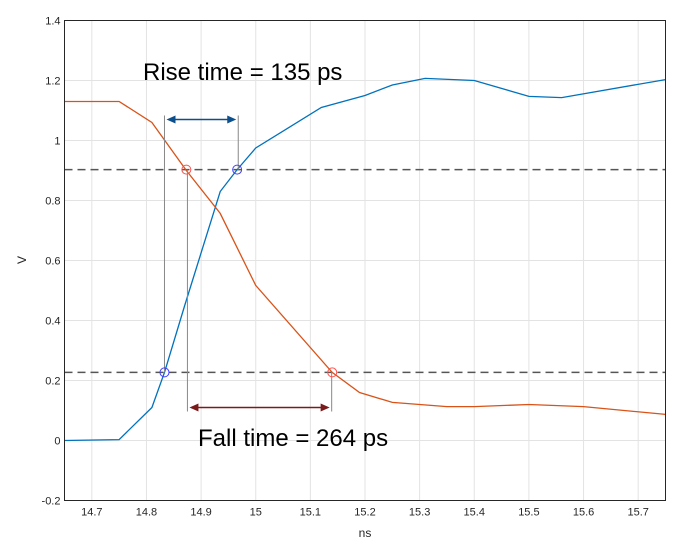 The width and height of the screenshot is (683, 550). What do you see at coordinates (52, 22) in the screenshot?
I see `y-tick-label: 1.4` at bounding box center [52, 22].